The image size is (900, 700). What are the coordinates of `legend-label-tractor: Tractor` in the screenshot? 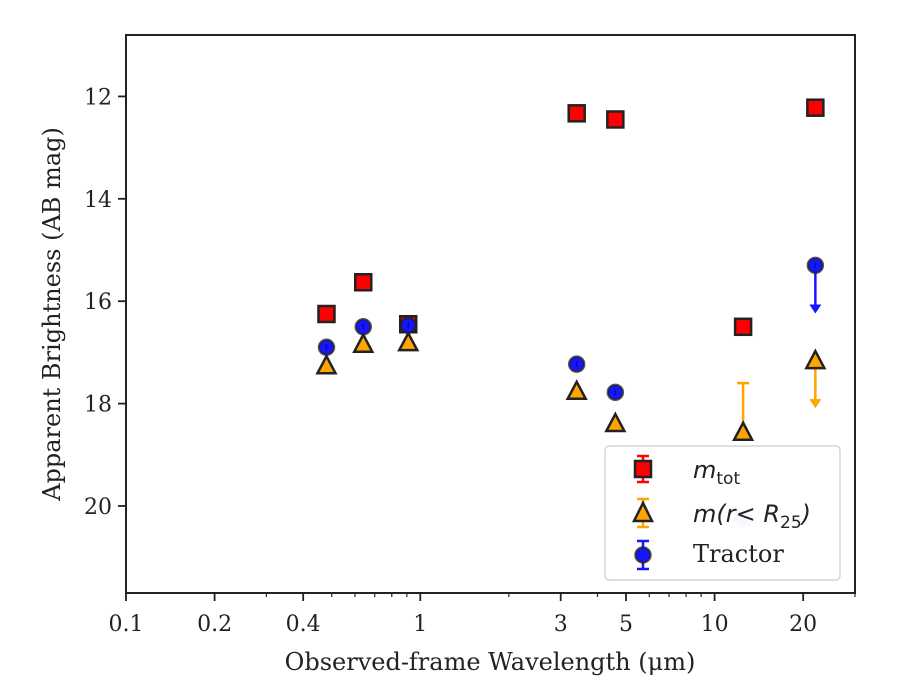 It's located at (738, 554).